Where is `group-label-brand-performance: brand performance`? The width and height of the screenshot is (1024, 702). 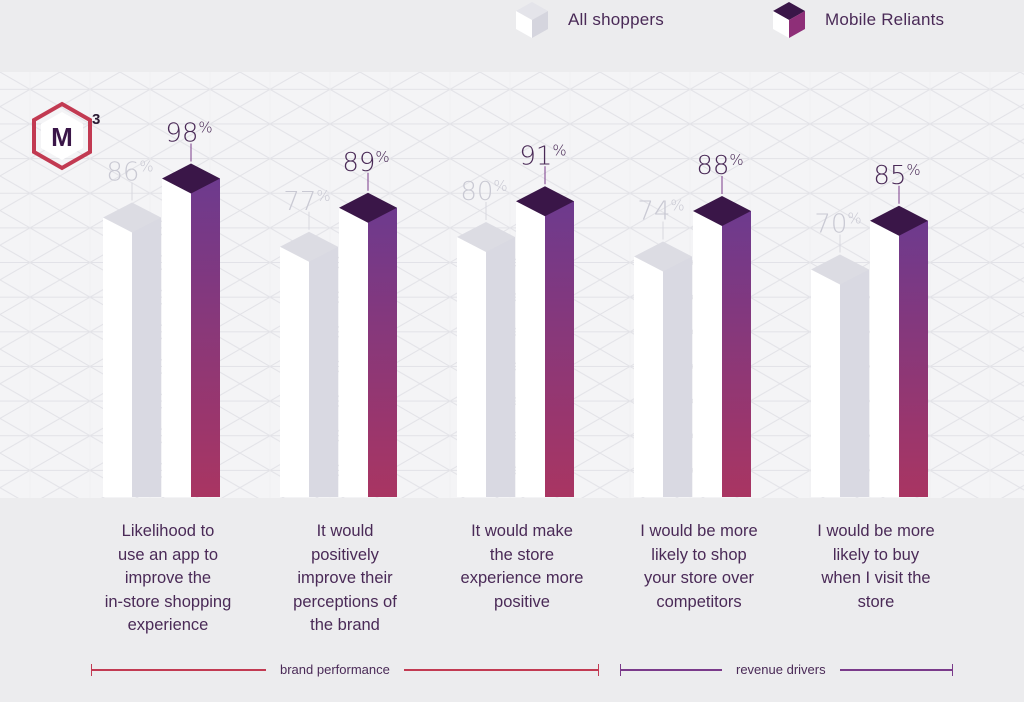 group-label-brand-performance: brand performance is located at coordinates (335, 670).